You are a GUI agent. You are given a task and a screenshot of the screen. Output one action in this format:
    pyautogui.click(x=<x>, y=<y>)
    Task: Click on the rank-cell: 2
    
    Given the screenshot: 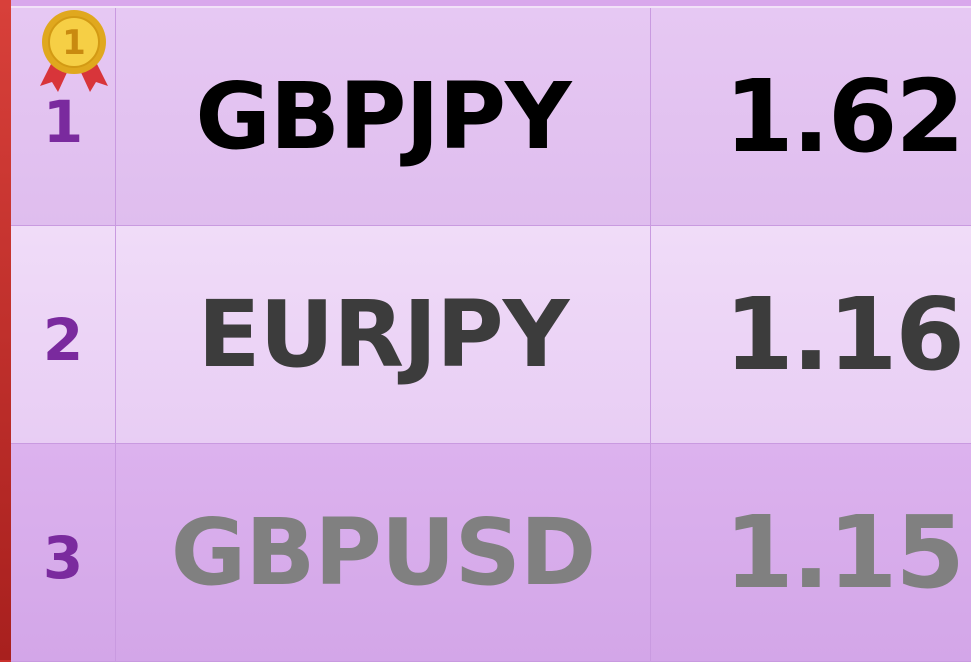 What is the action you would take?
    pyautogui.click(x=63, y=334)
    